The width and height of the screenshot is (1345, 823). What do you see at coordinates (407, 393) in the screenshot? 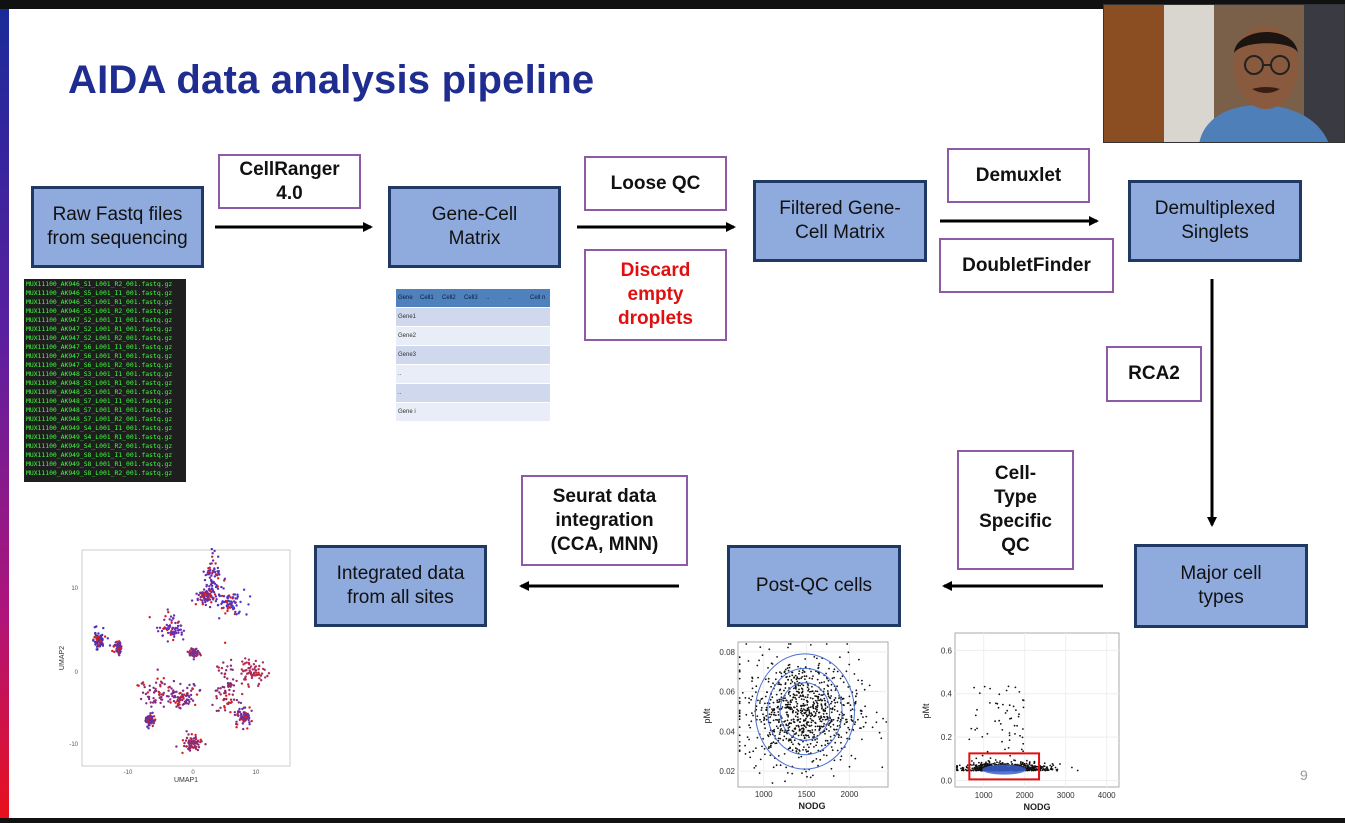
I see `gene-table-row-label: ..` at bounding box center [407, 393].